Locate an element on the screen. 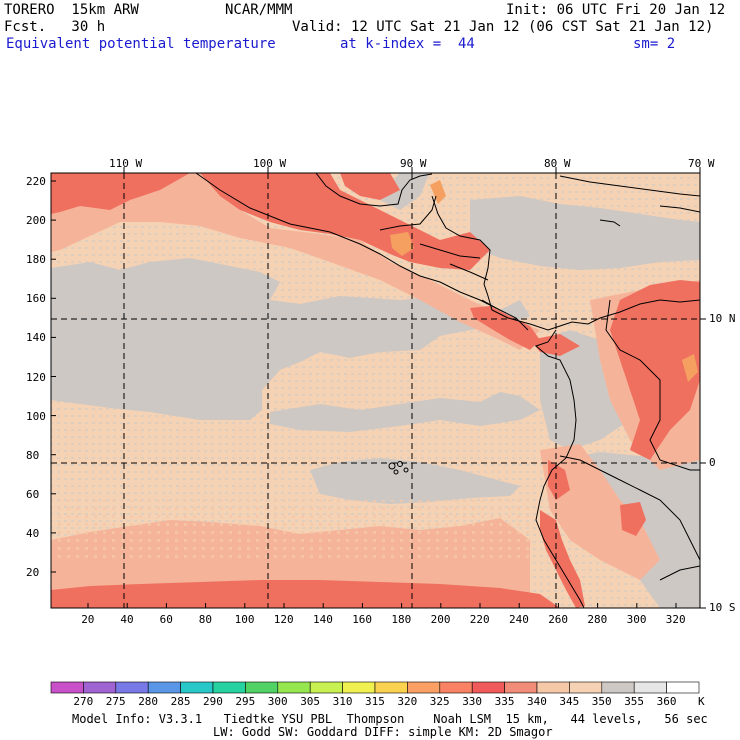 The height and width of the screenshot is (740, 740). shading-speckle-south is located at coordinates (291, 530).